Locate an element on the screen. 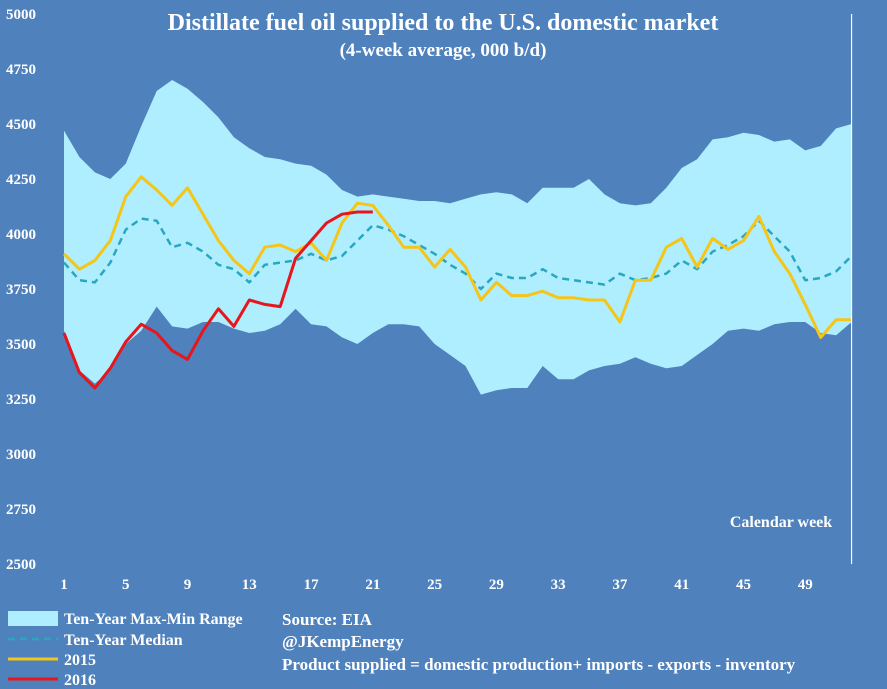 This screenshot has width=887, height=689. x-axis-ticks: 1 5 9 13 17 21 25 29 33 37 41 45 49 is located at coordinates (436, 585).